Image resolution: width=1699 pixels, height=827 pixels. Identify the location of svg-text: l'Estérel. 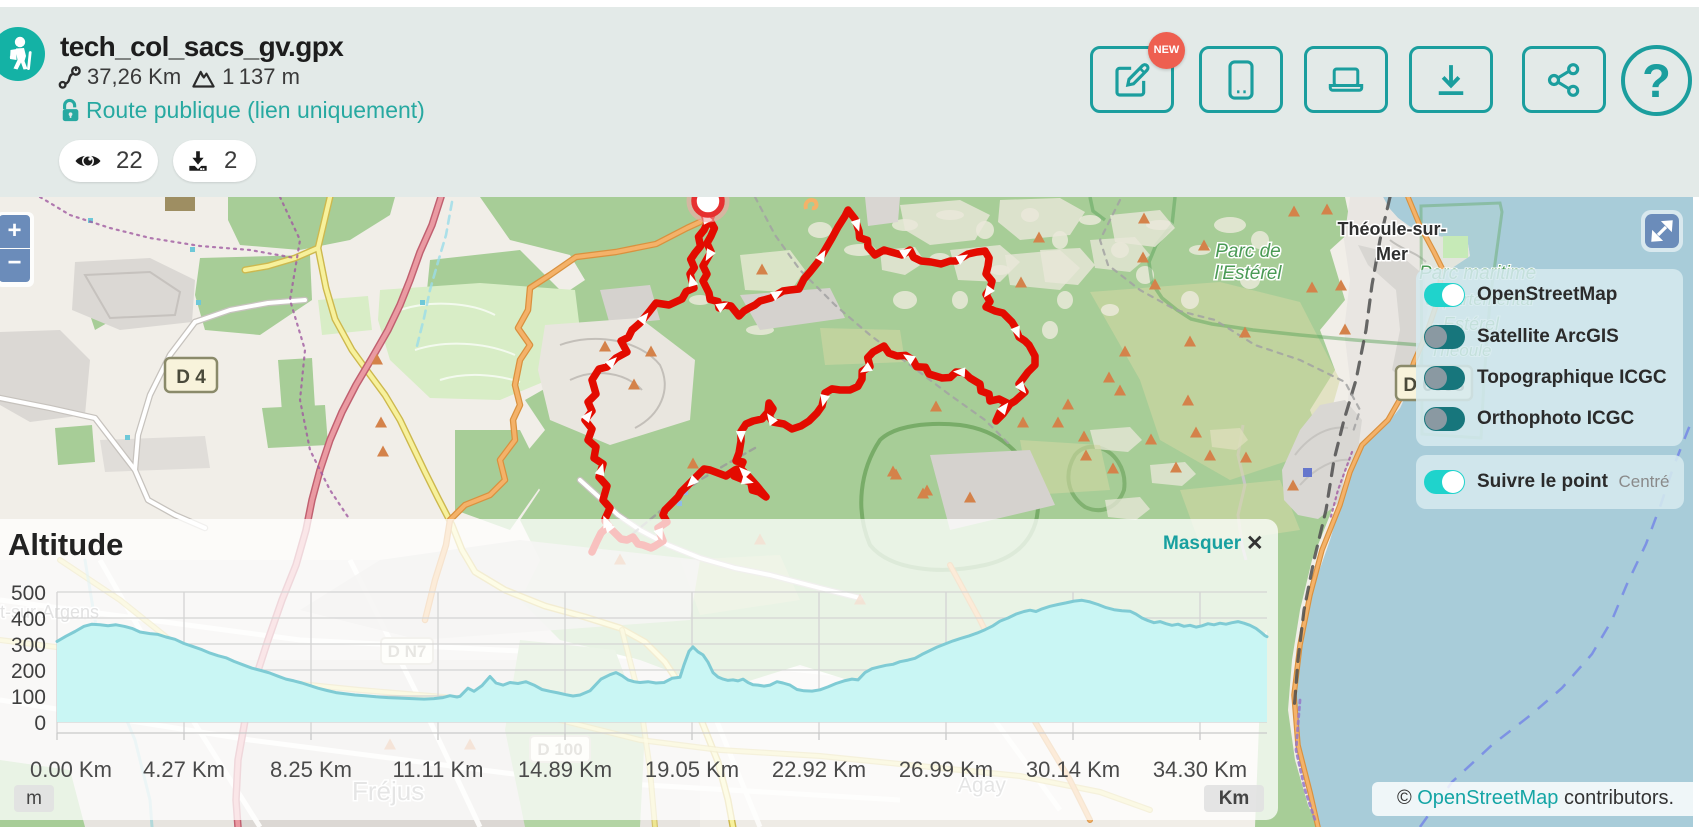
(1249, 273).